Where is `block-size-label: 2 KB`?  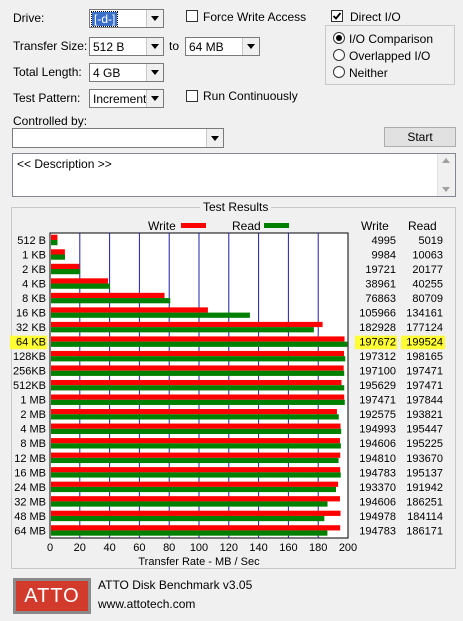
block-size-label: 2 KB is located at coordinates (34, 270).